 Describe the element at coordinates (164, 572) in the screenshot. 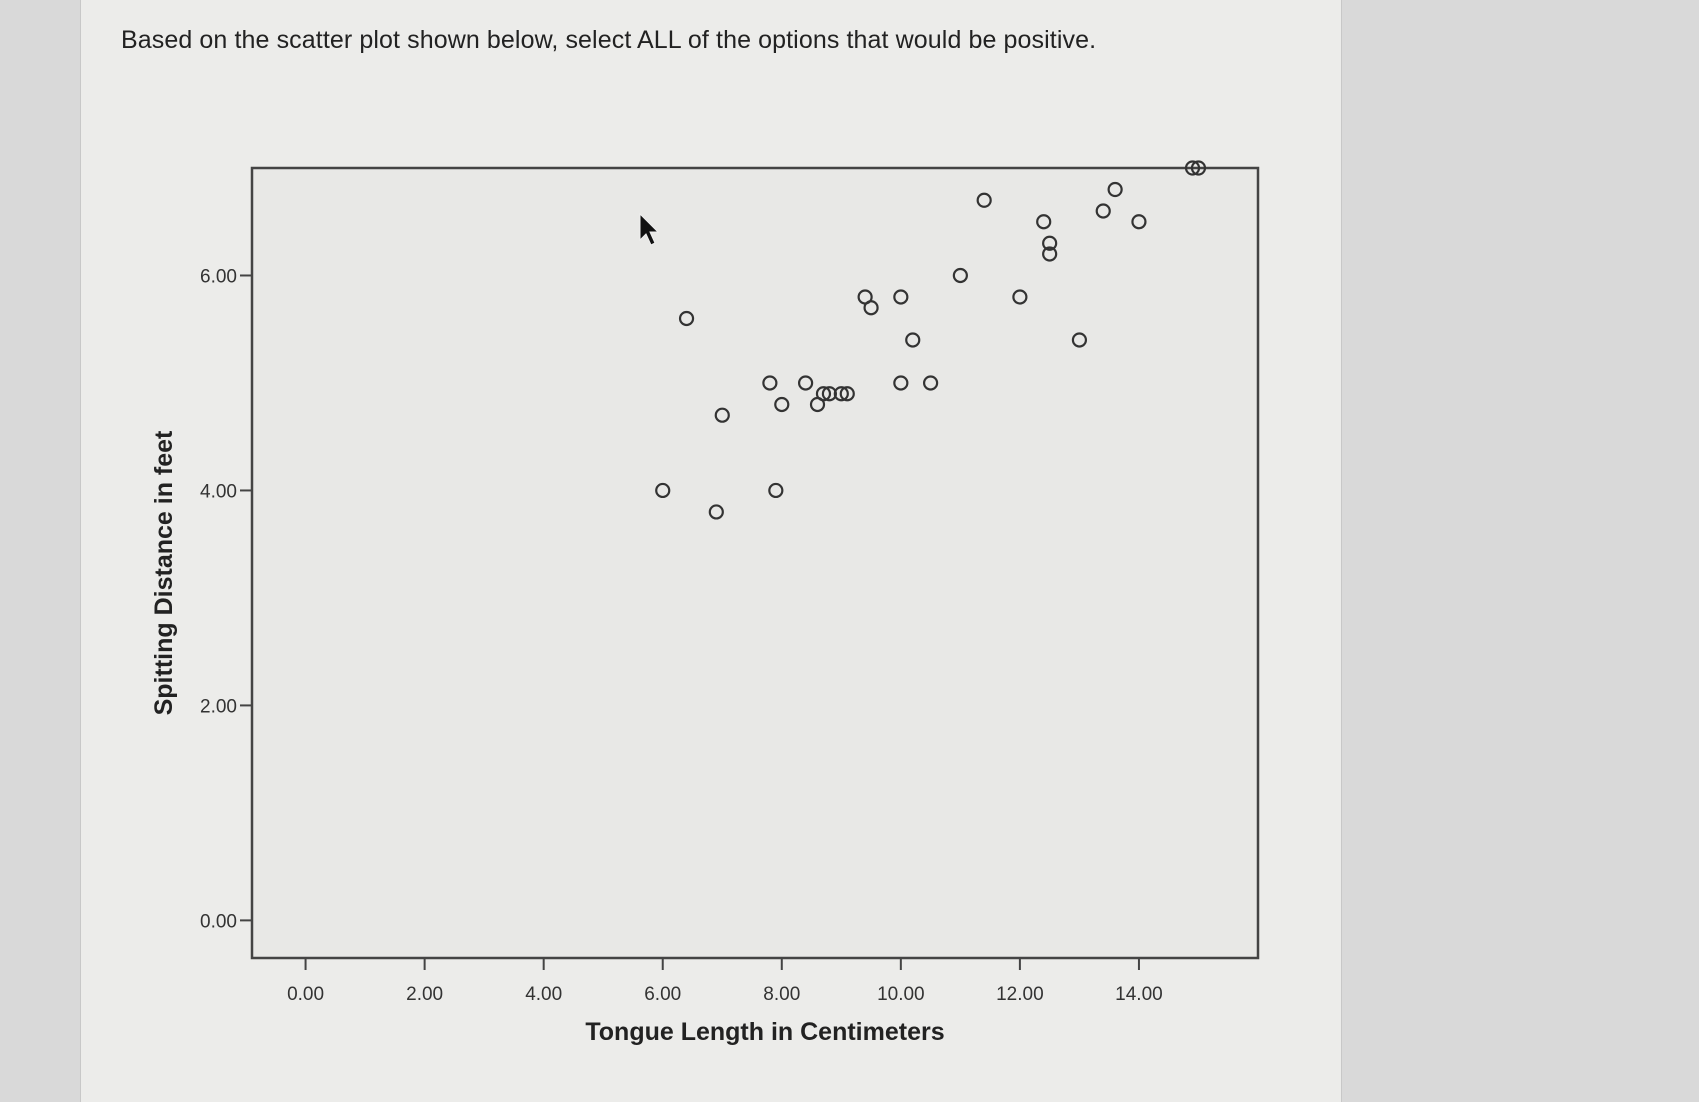

I see `y-axis-label: Spitting Distance in feet` at that location.